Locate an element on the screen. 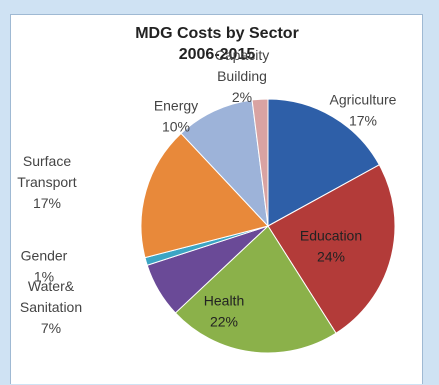 Image resolution: width=439 pixels, height=385 pixels. slice-label: Agriculture 17% is located at coordinates (363, 110).